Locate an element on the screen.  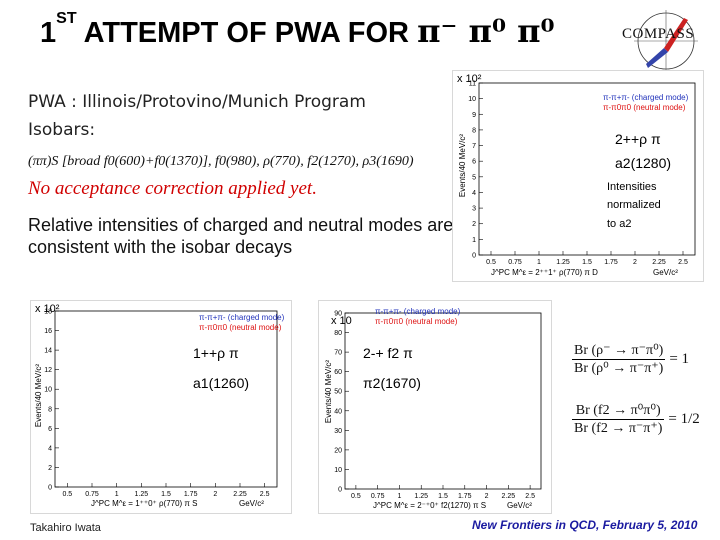
y-tick-label: 20 is located at coordinates (338, 450).